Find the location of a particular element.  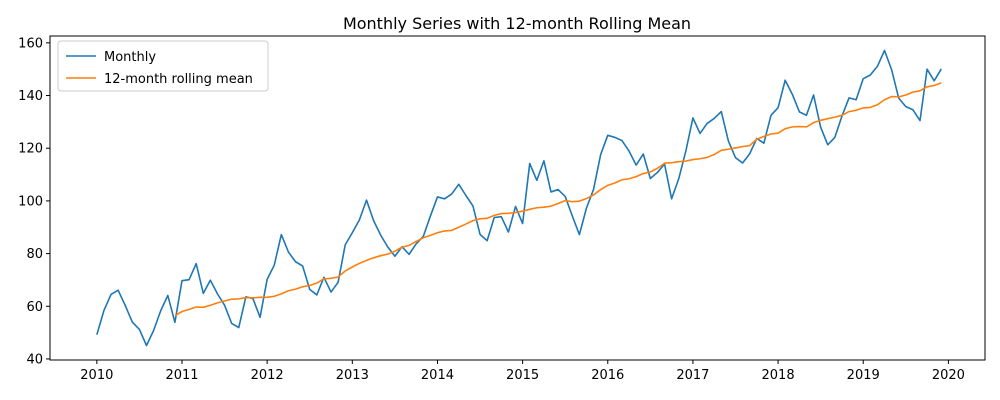

y-tick-label: 140 is located at coordinates (30, 96).